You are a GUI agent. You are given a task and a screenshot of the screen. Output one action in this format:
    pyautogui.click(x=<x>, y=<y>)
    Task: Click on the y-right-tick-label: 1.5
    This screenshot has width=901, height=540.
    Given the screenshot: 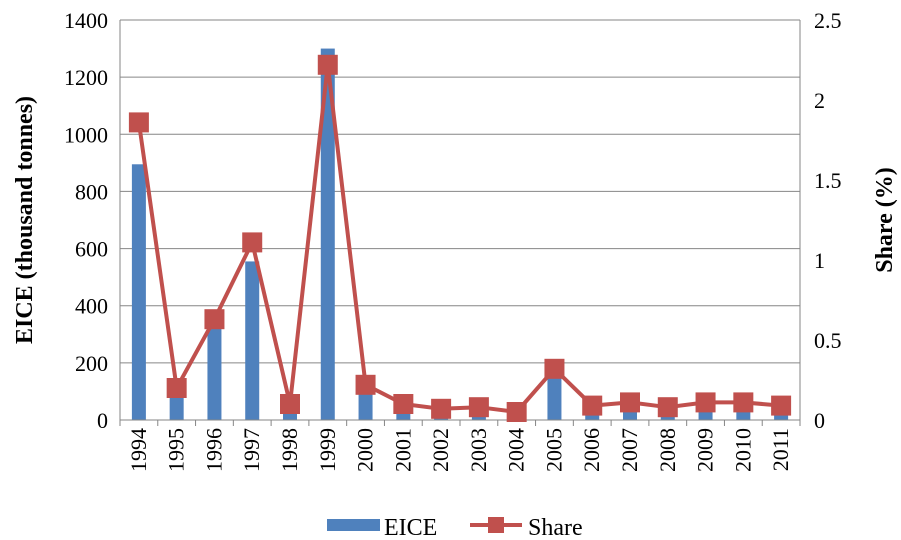 What is the action you would take?
    pyautogui.click(x=828, y=180)
    